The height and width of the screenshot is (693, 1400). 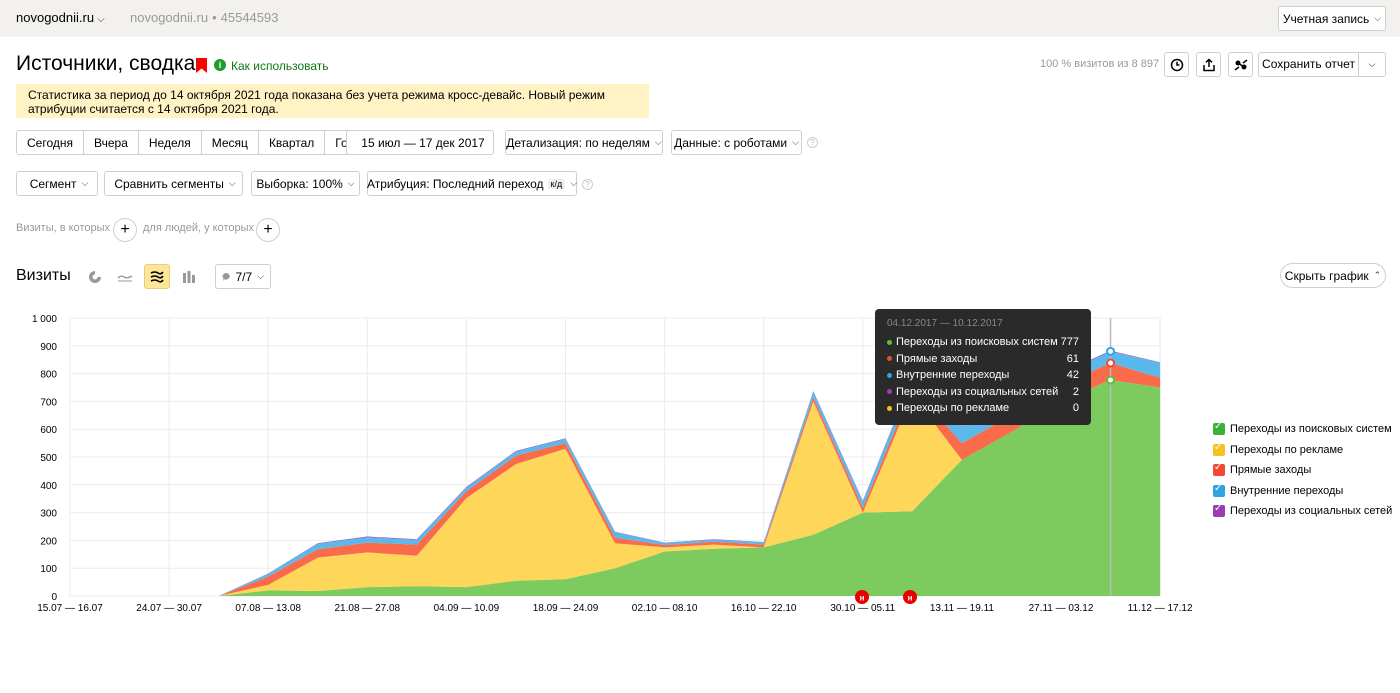 I want to click on bar-chart-icon, so click(x=189, y=276).